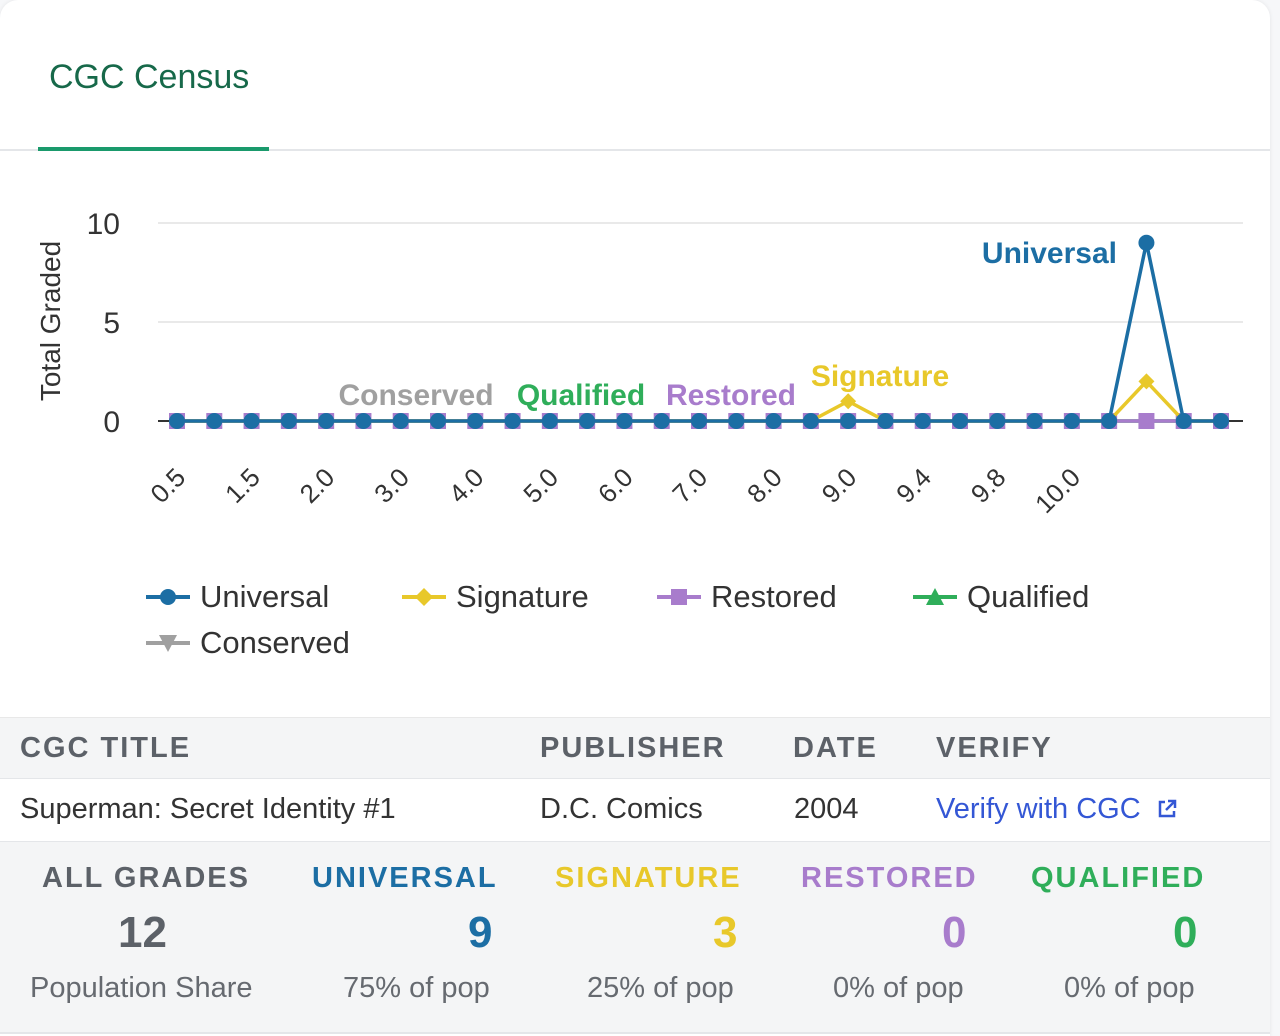 This screenshot has width=1280, height=1036. Describe the element at coordinates (168, 597) in the screenshot. I see `legend-marker-universal` at that location.